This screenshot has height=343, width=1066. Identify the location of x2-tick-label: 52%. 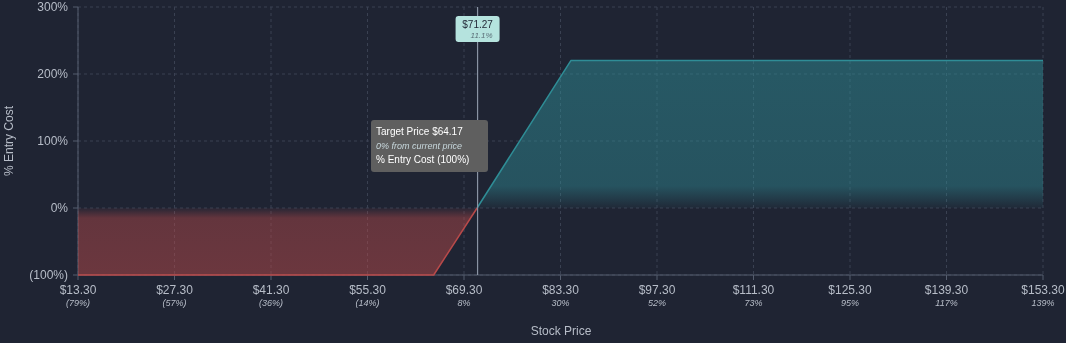
(656, 303).